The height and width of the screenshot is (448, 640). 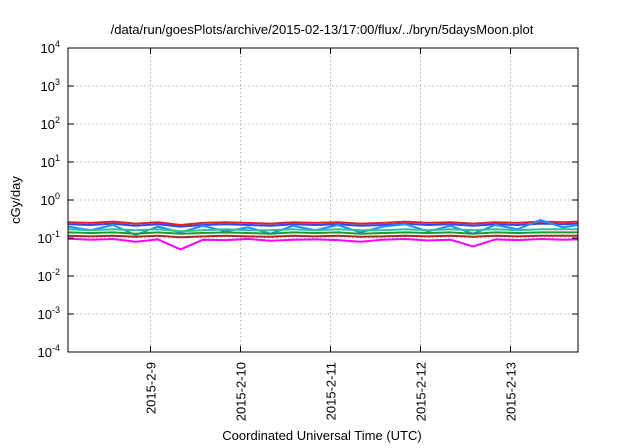 I want to click on x-tick-label: 2015-2-12, so click(x=421, y=391).